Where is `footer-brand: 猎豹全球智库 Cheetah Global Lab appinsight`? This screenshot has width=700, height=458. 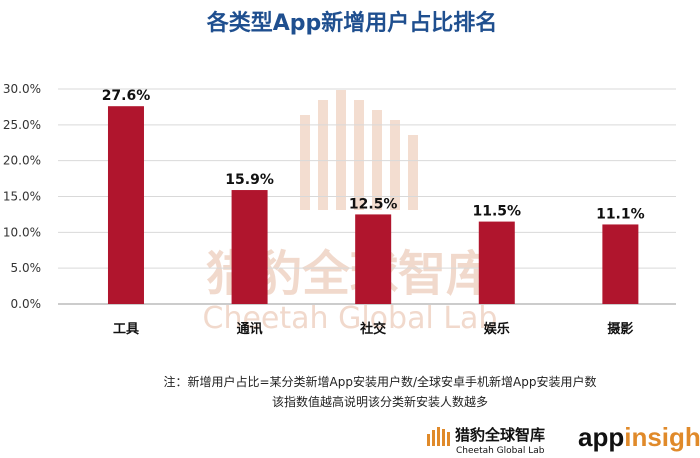 footer-brand: 猎豹全球智库 Cheetah Global Lab appinsight is located at coordinates (563, 439).